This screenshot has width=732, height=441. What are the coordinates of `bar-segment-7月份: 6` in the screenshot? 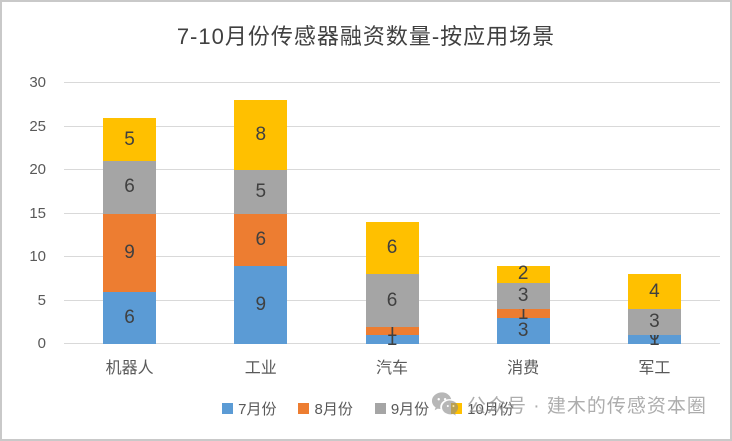 It's located at (130, 317).